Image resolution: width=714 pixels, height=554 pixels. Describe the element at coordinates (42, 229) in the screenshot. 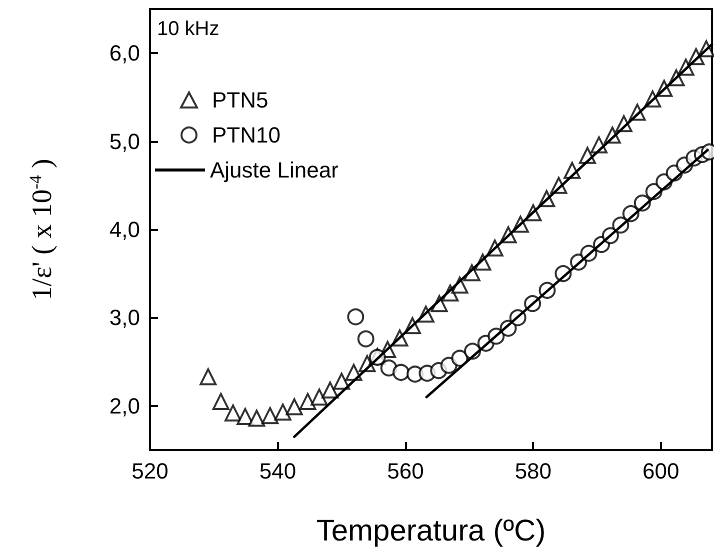

I see `y-axis-title: 1/ε' ( x 10-4 )` at that location.